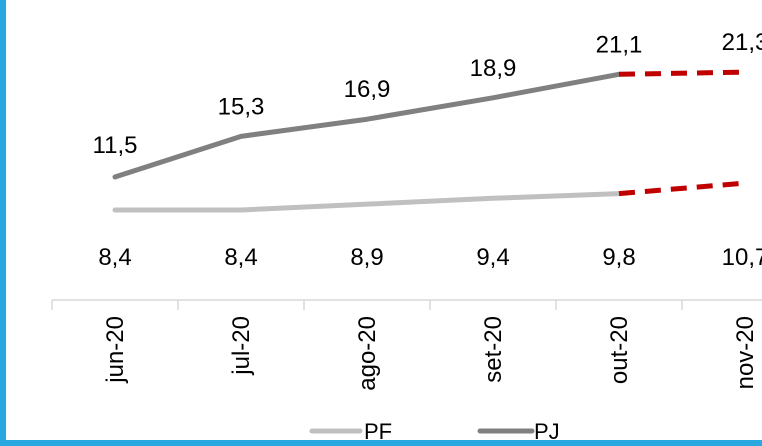 The image size is (762, 446). I want to click on data-label: 10,7, so click(742, 257).